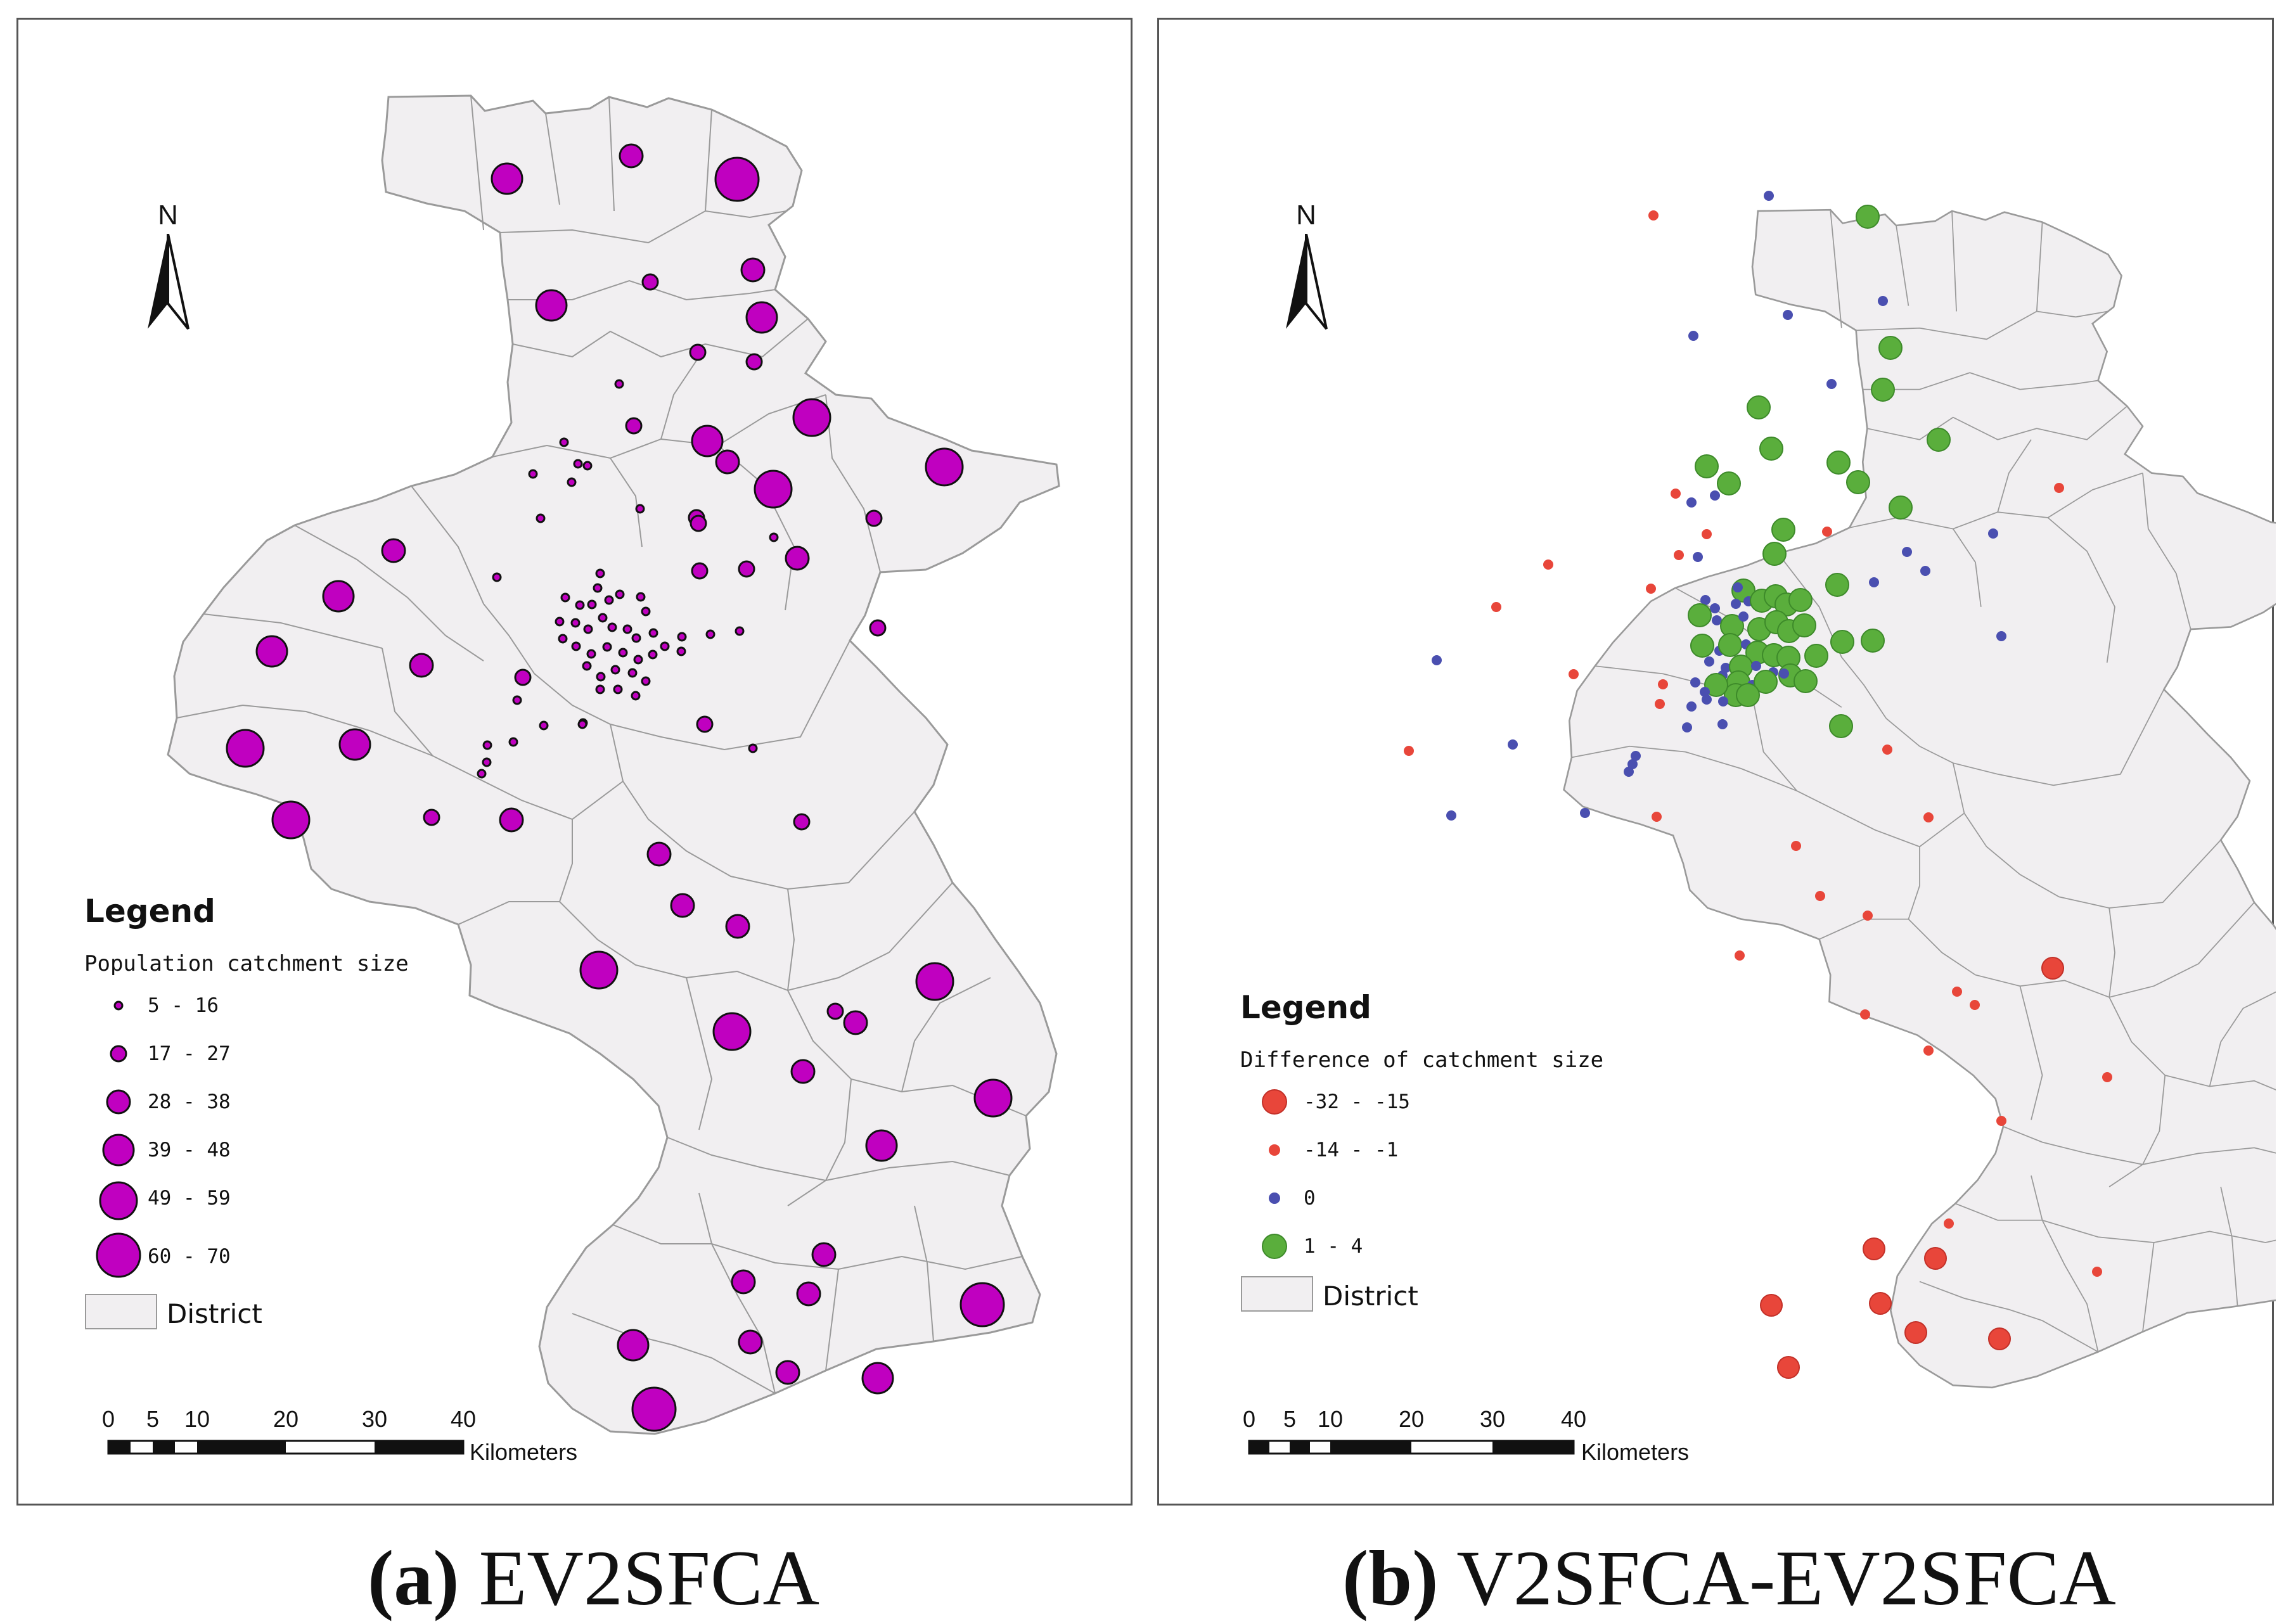 This screenshot has width=2291, height=1624. Describe the element at coordinates (306, 1201) in the screenshot. I see `legend-class-5: 49 - 59` at that location.